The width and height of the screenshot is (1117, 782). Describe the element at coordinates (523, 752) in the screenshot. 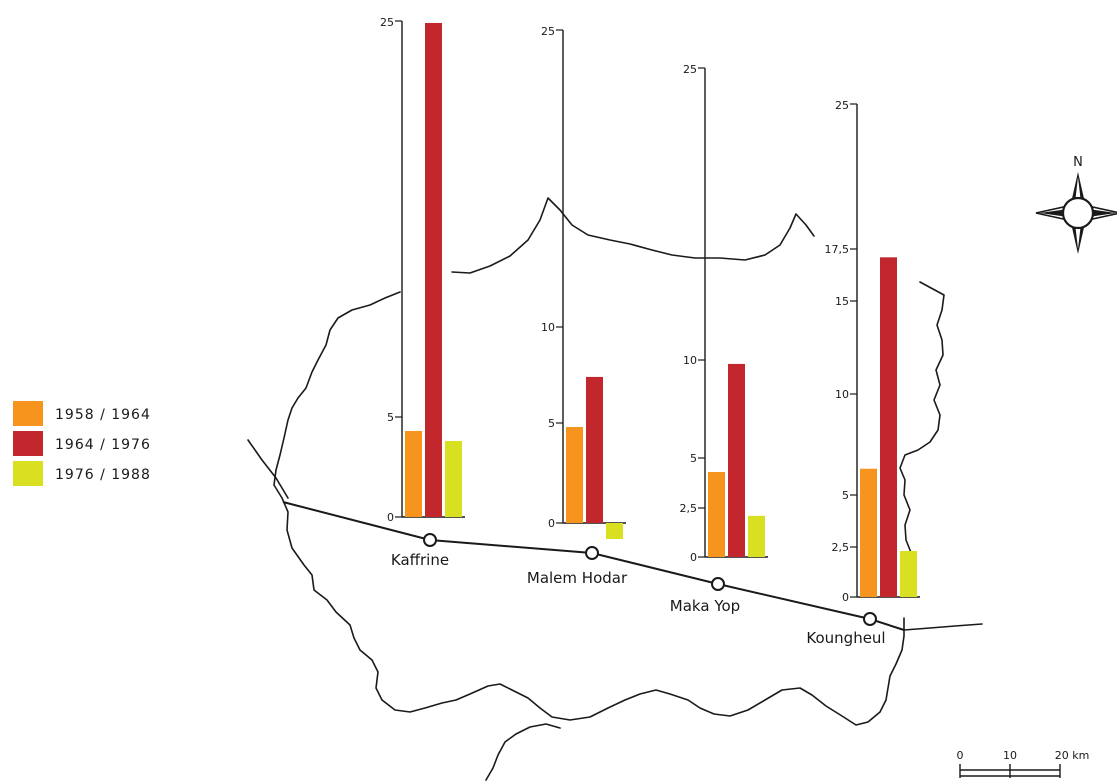

I see `boundary-south-curve` at that location.